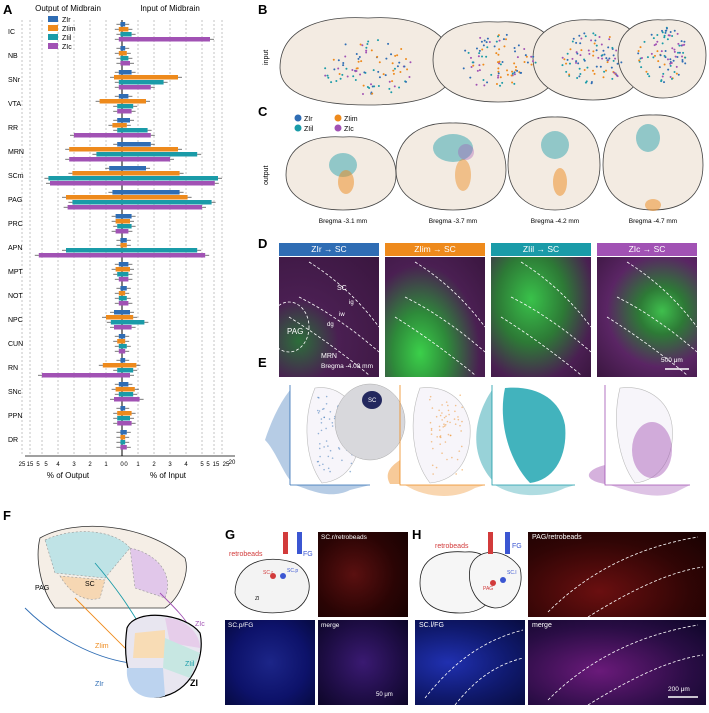  Describe the element at coordinates (126, 221) in the screenshot. I see `bar-input-ziim-prc` at that location.